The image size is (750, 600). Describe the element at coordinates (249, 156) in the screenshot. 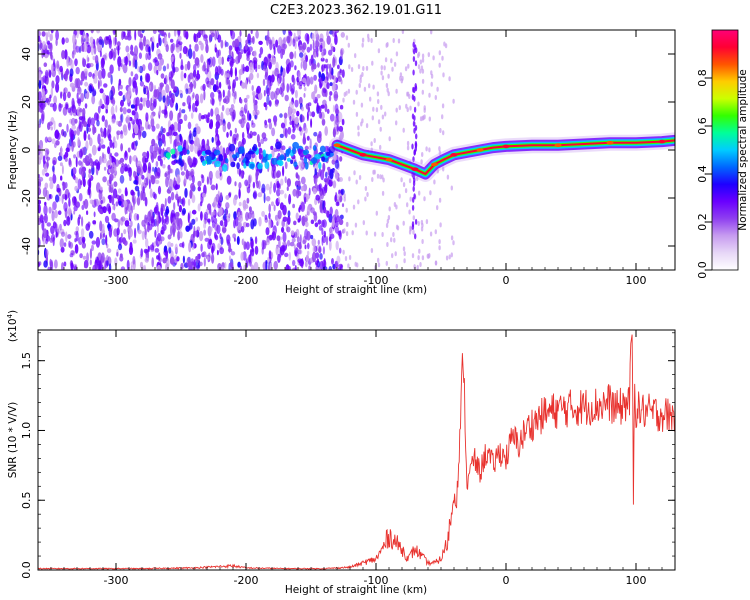

I see `noise-band` at that location.